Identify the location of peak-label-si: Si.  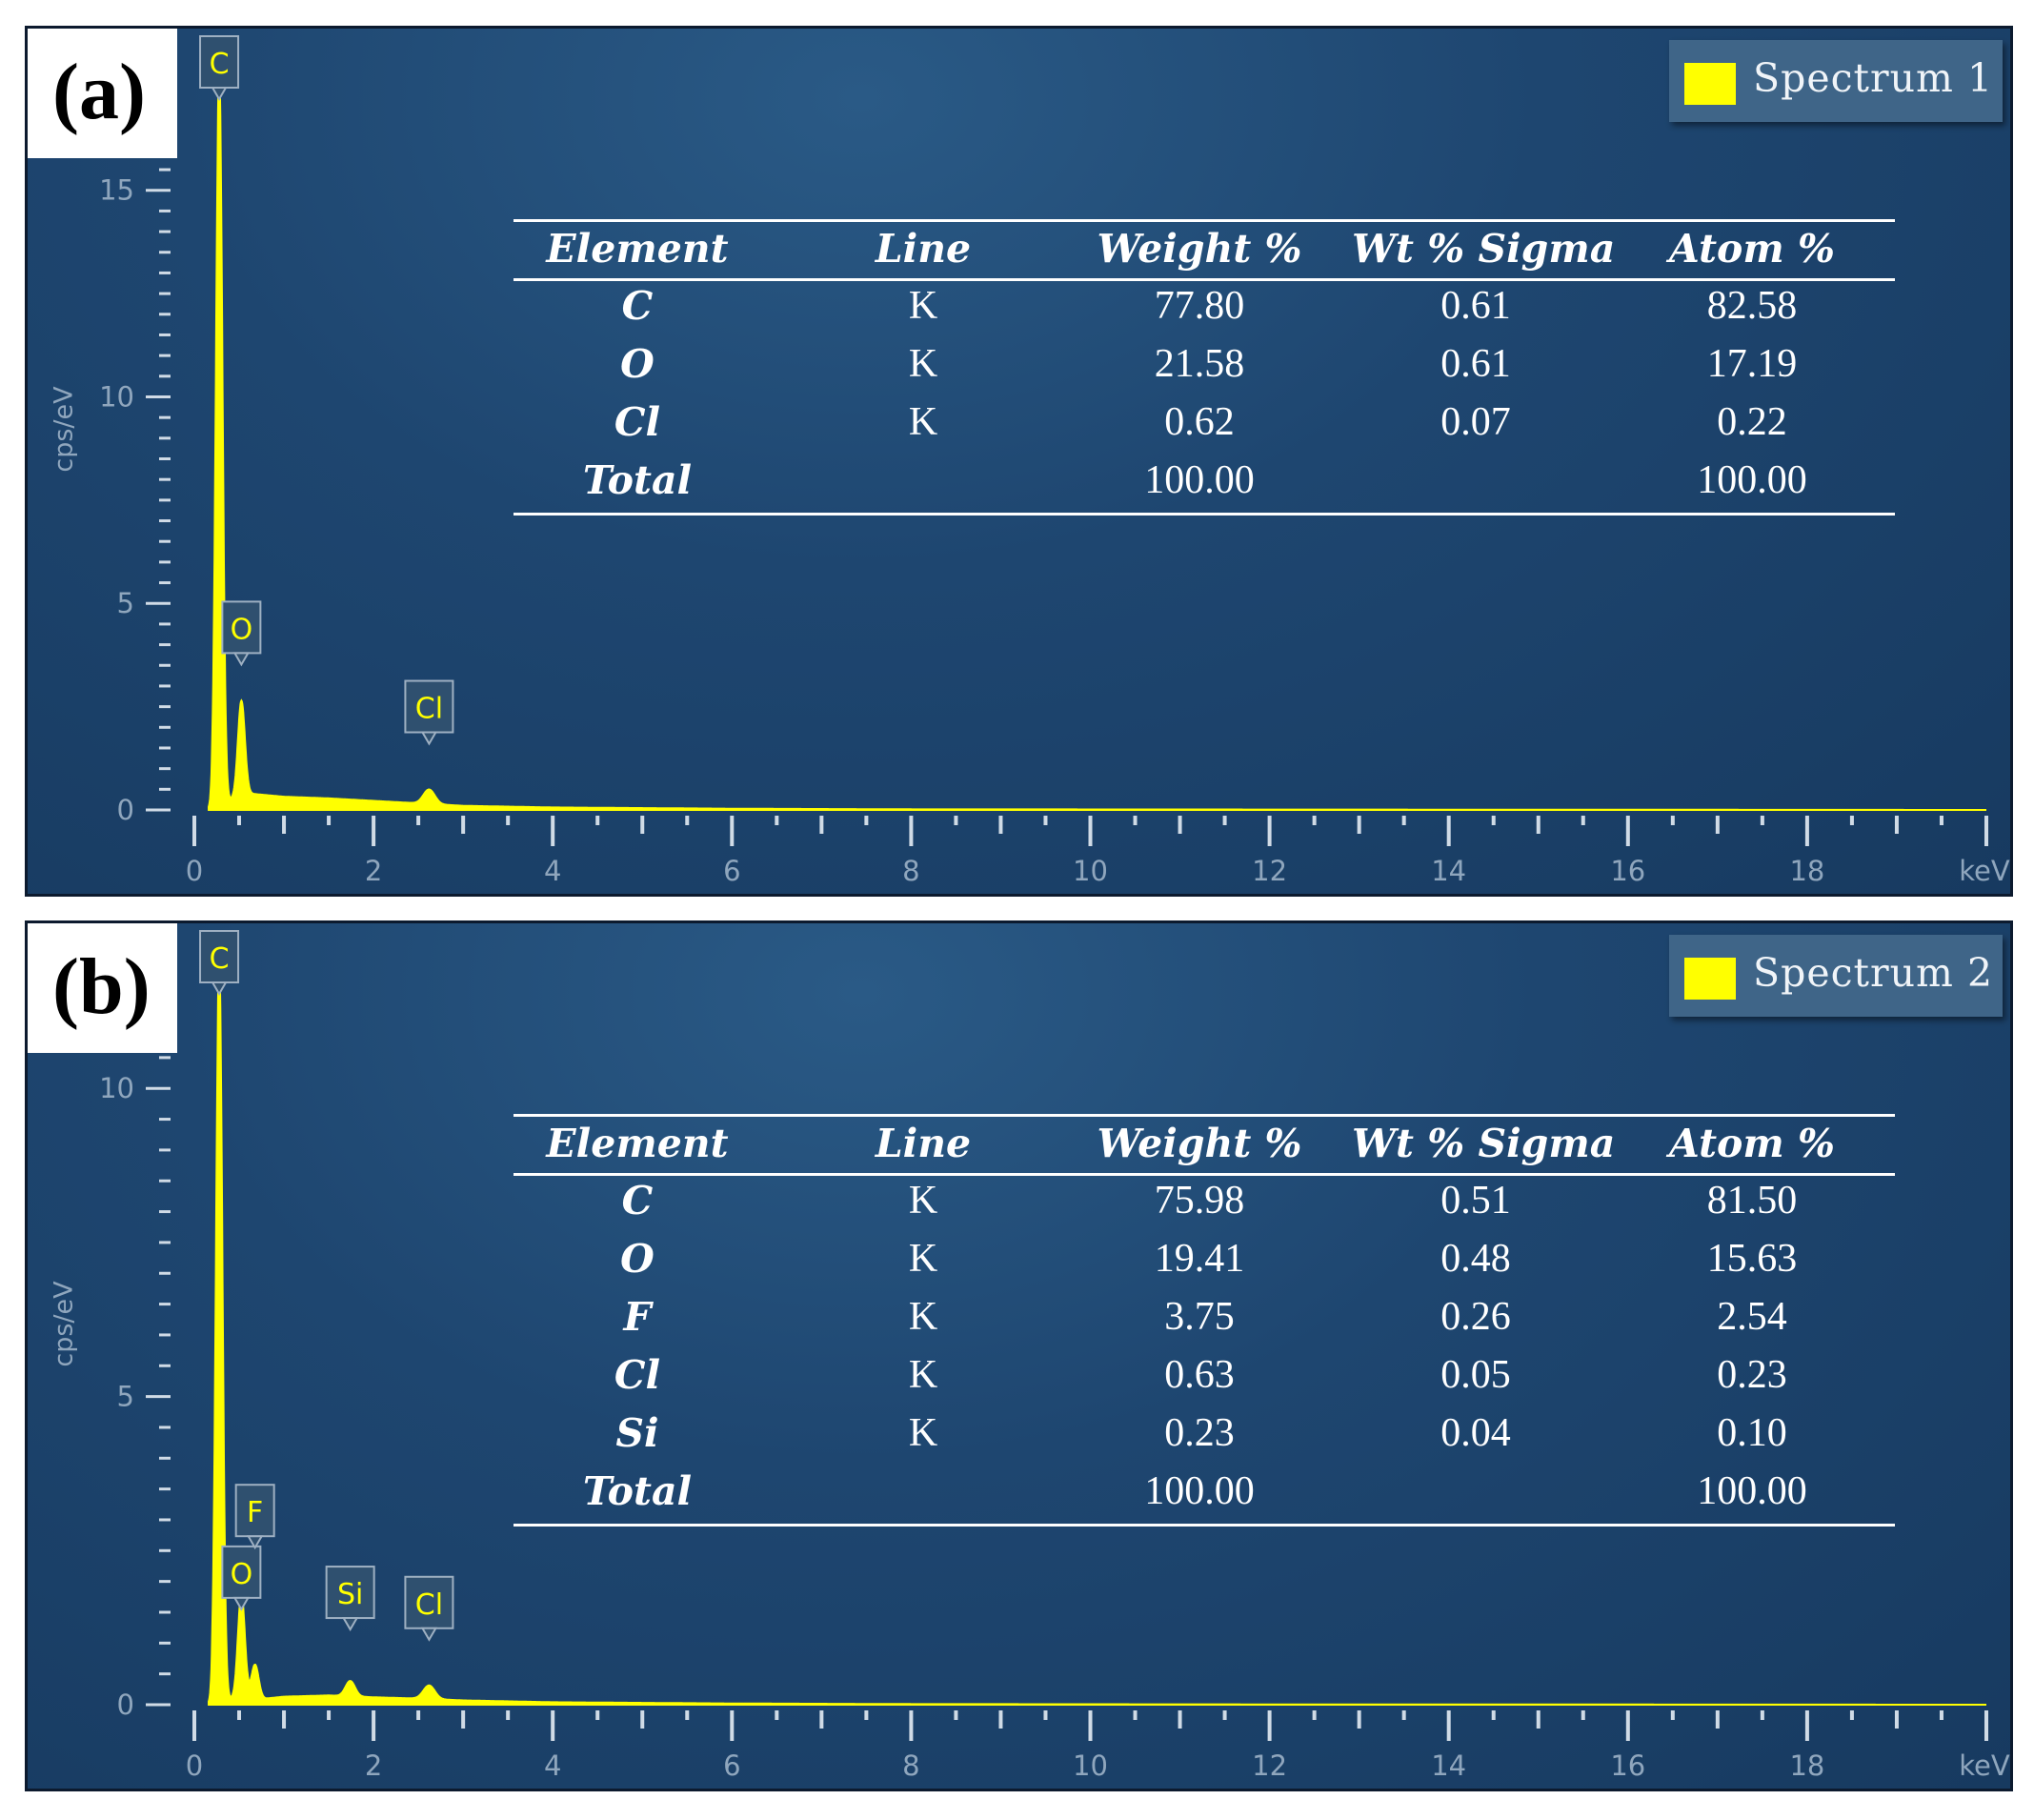
(350, 1599).